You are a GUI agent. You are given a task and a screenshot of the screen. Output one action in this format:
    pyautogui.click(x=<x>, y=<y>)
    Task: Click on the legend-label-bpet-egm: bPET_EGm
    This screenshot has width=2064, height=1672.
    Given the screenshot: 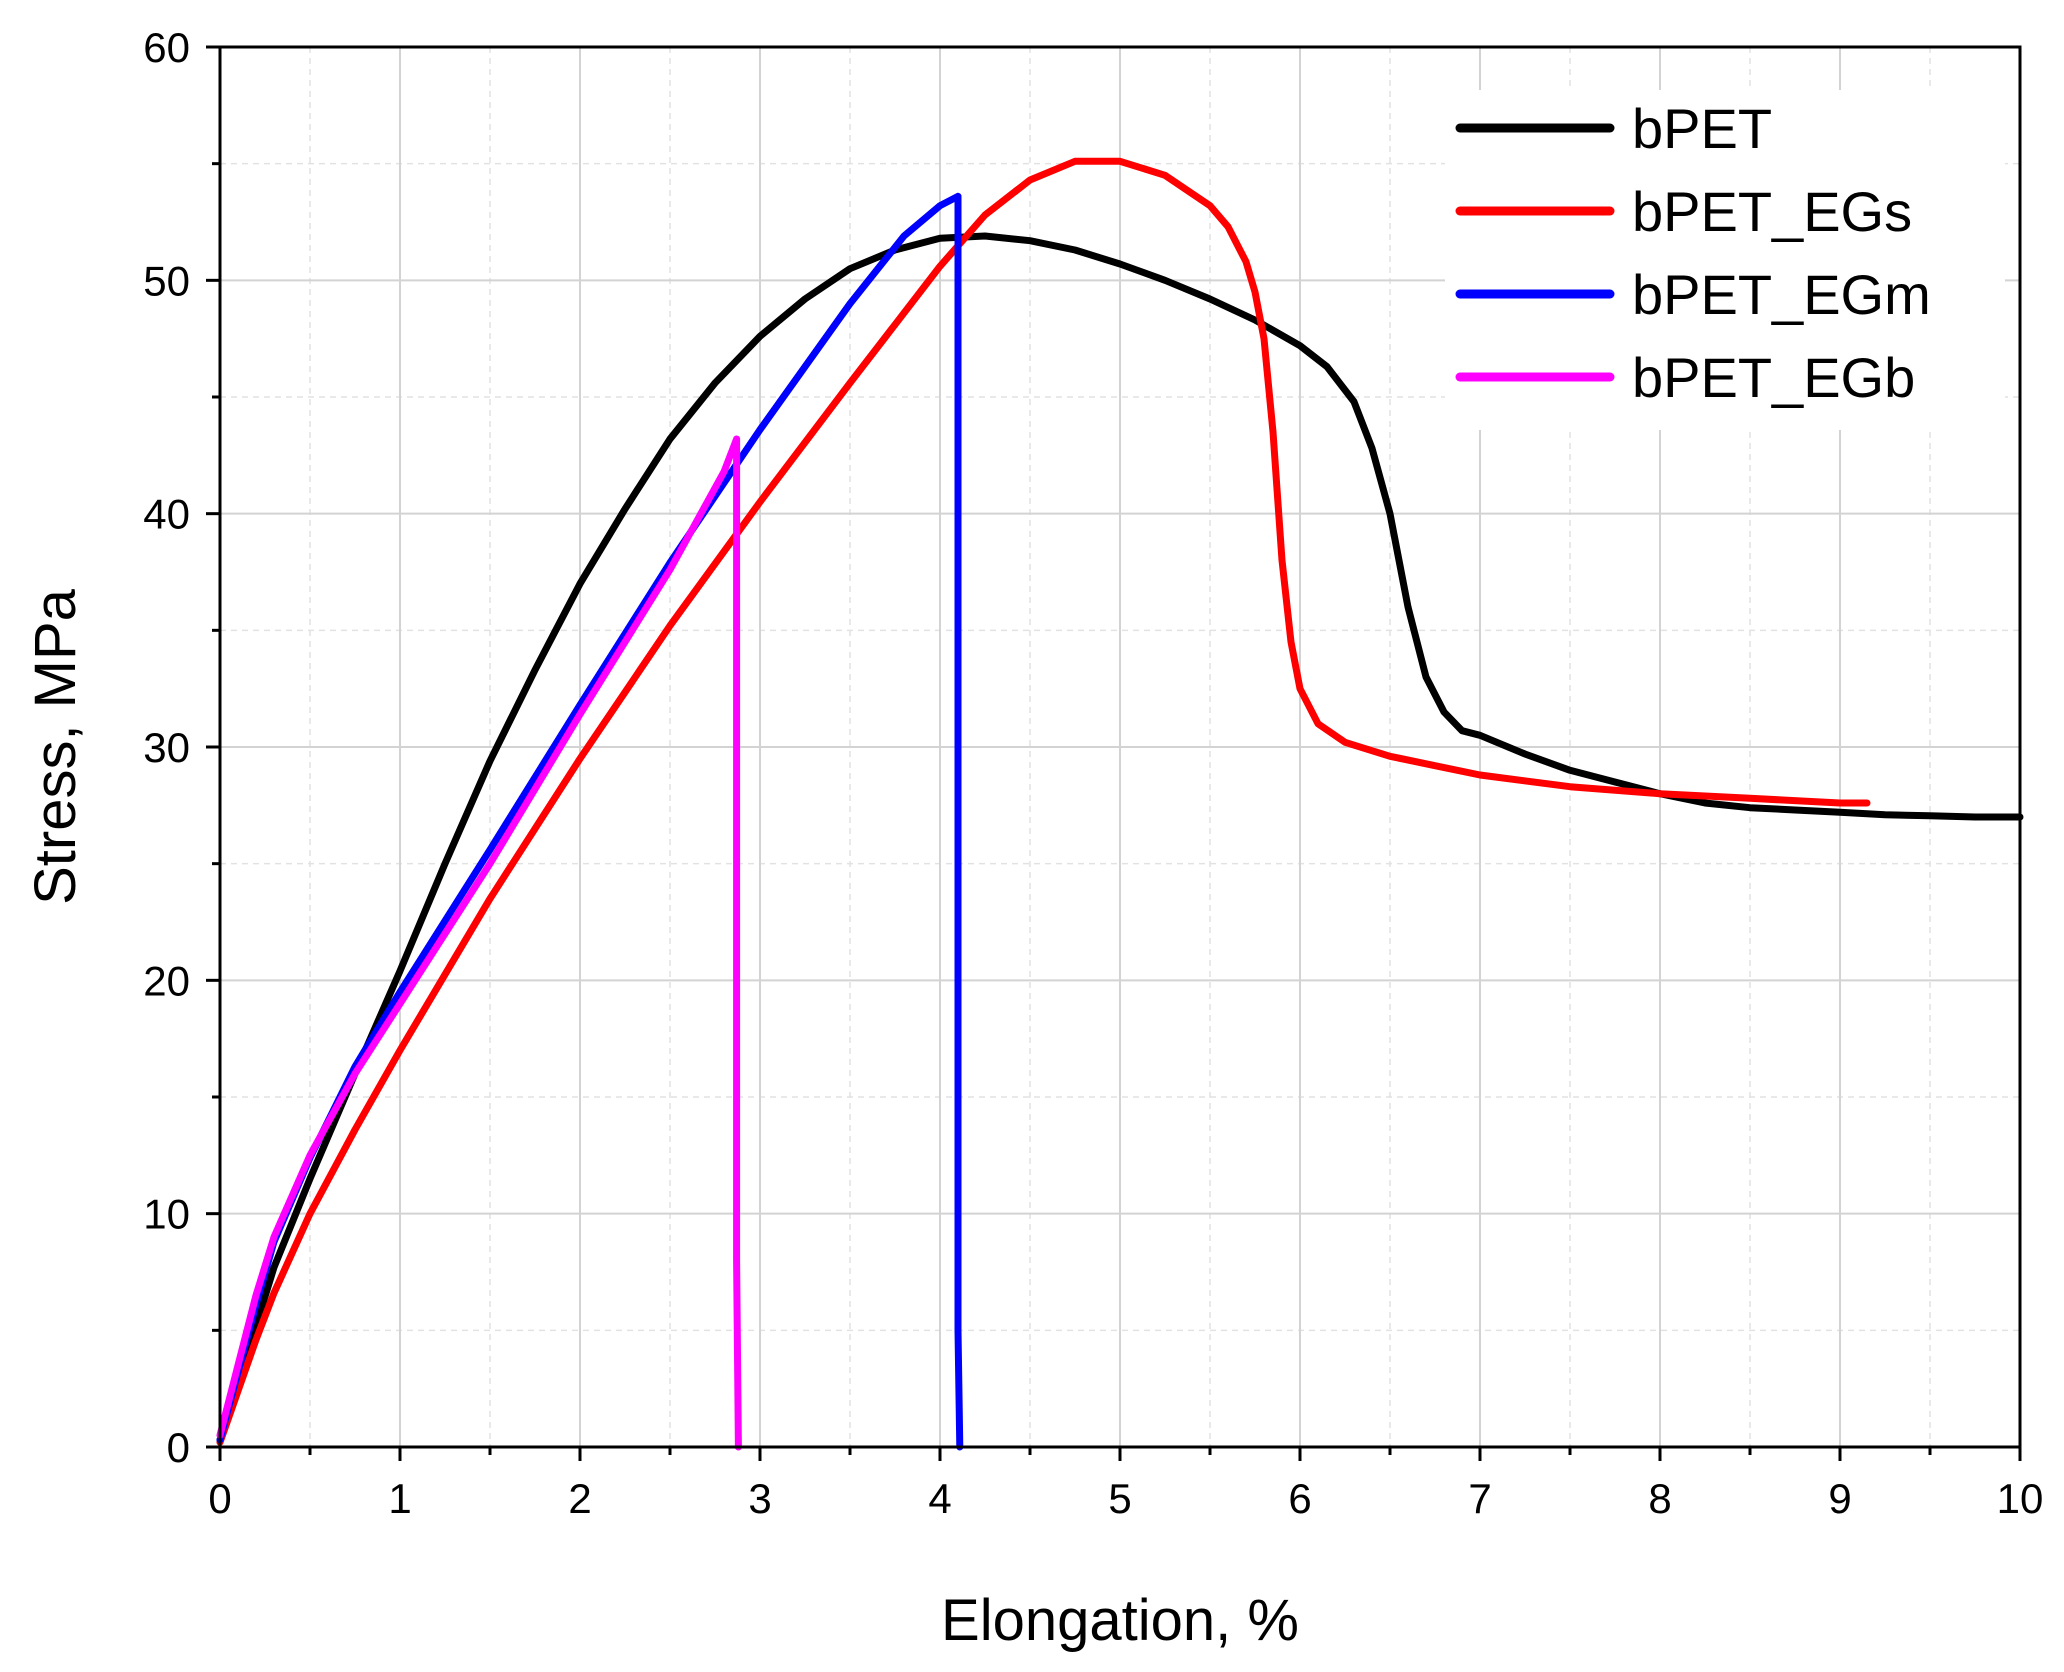 What is the action you would take?
    pyautogui.click(x=1781, y=294)
    